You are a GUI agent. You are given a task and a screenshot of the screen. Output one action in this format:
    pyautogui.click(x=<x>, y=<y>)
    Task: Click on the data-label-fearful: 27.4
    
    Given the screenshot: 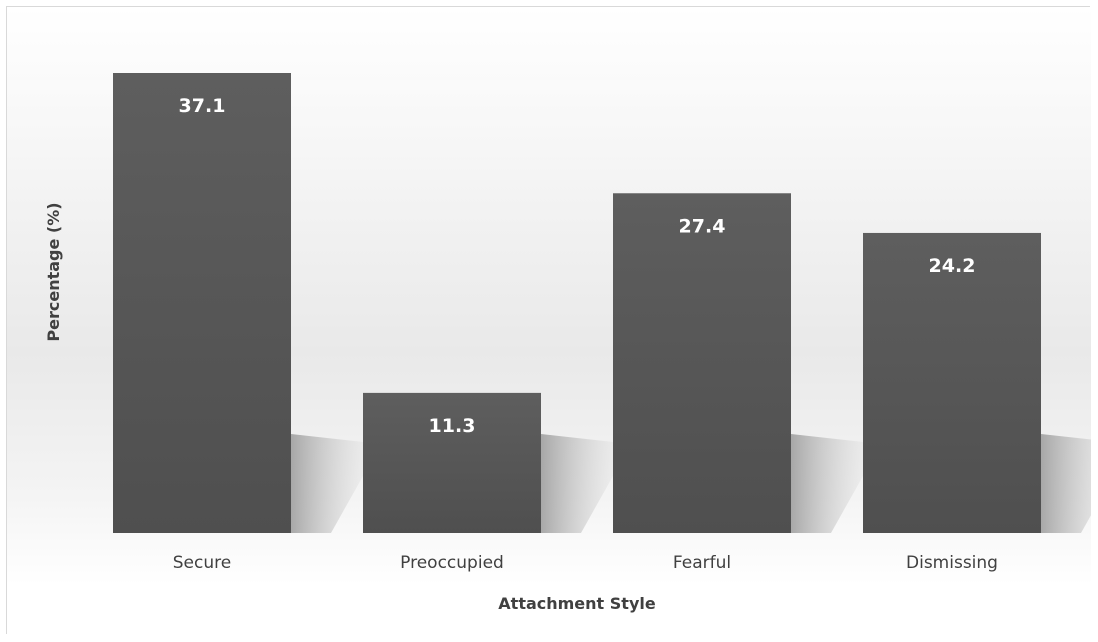 What is the action you would take?
    pyautogui.click(x=702, y=226)
    